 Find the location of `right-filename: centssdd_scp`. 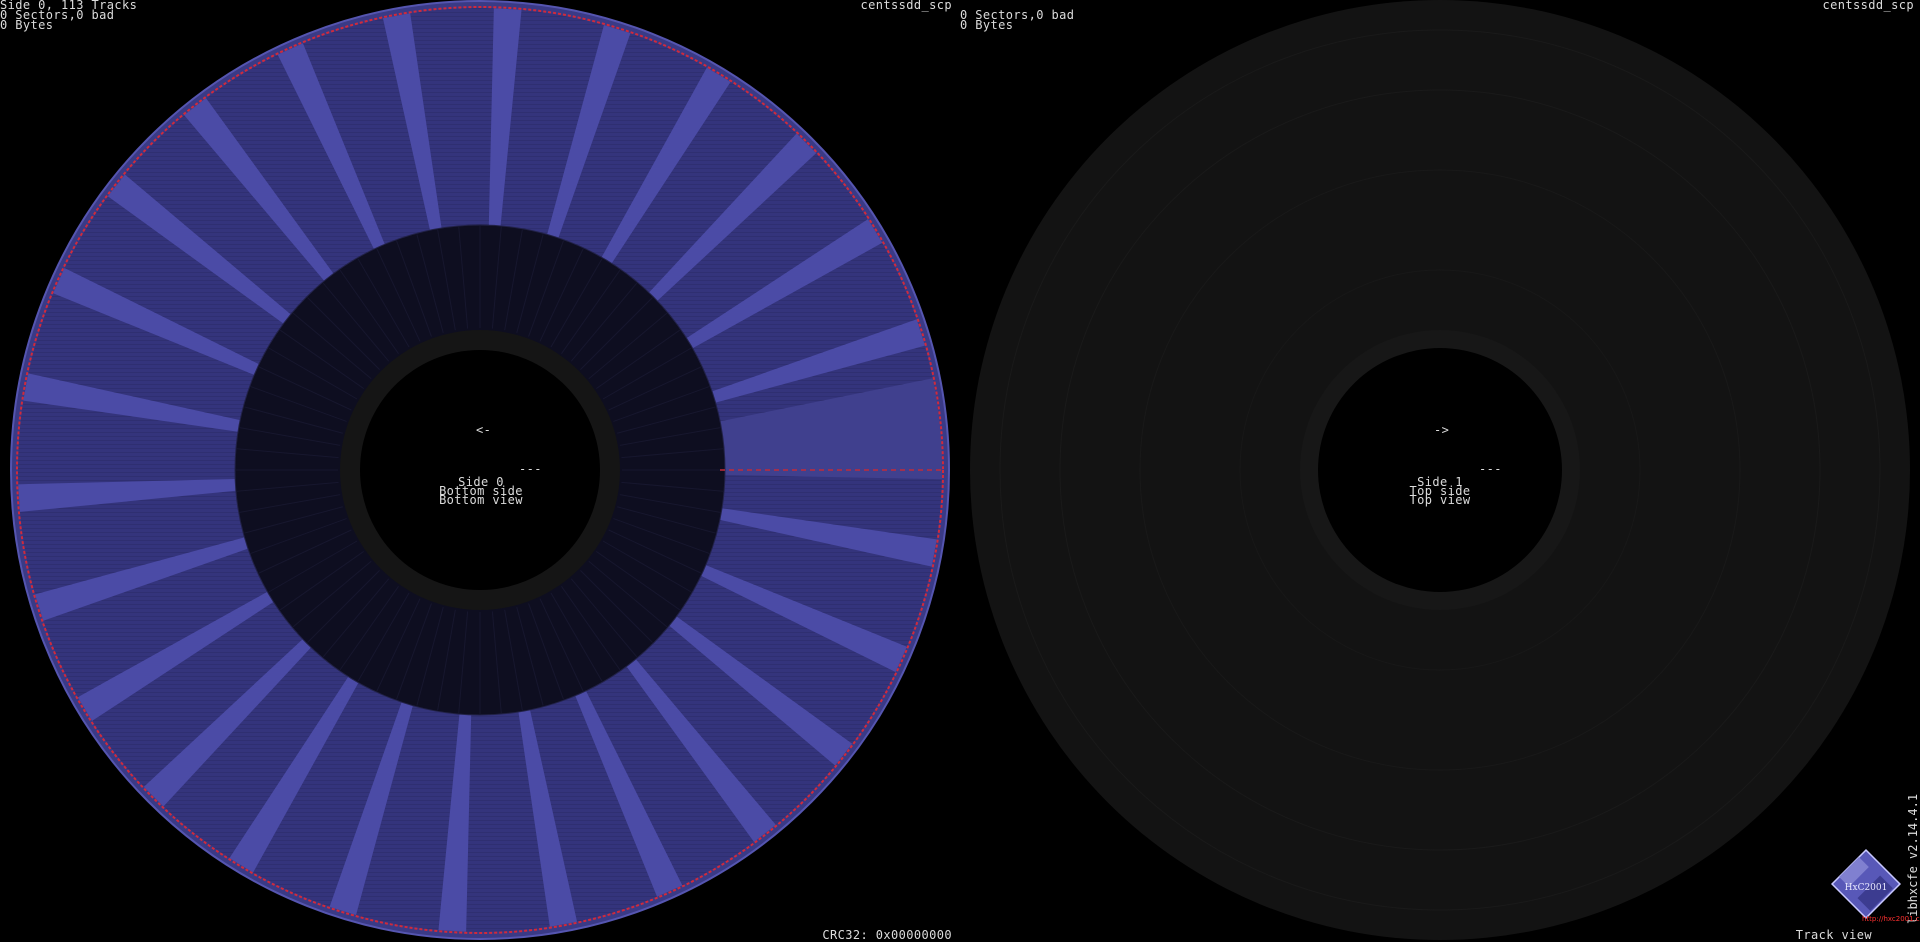

right-filename: centssdd_scp is located at coordinates (1868, 6).